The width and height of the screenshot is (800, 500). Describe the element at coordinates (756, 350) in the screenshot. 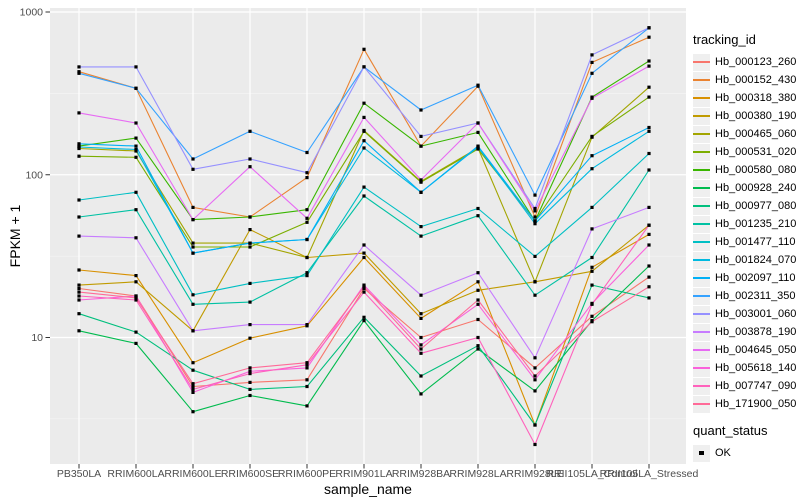

I see `legend-entry-label: Hb_004645_050` at that location.